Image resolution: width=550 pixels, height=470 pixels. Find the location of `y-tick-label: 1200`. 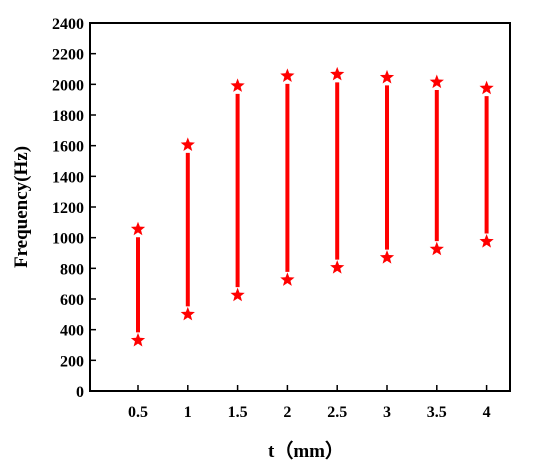

y-tick-label: 1200 is located at coordinates (68, 208).